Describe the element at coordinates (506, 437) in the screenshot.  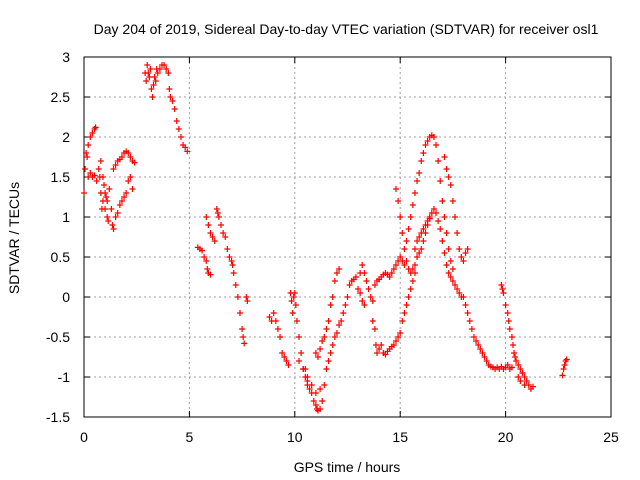
I see `x-tick-label: 20` at that location.